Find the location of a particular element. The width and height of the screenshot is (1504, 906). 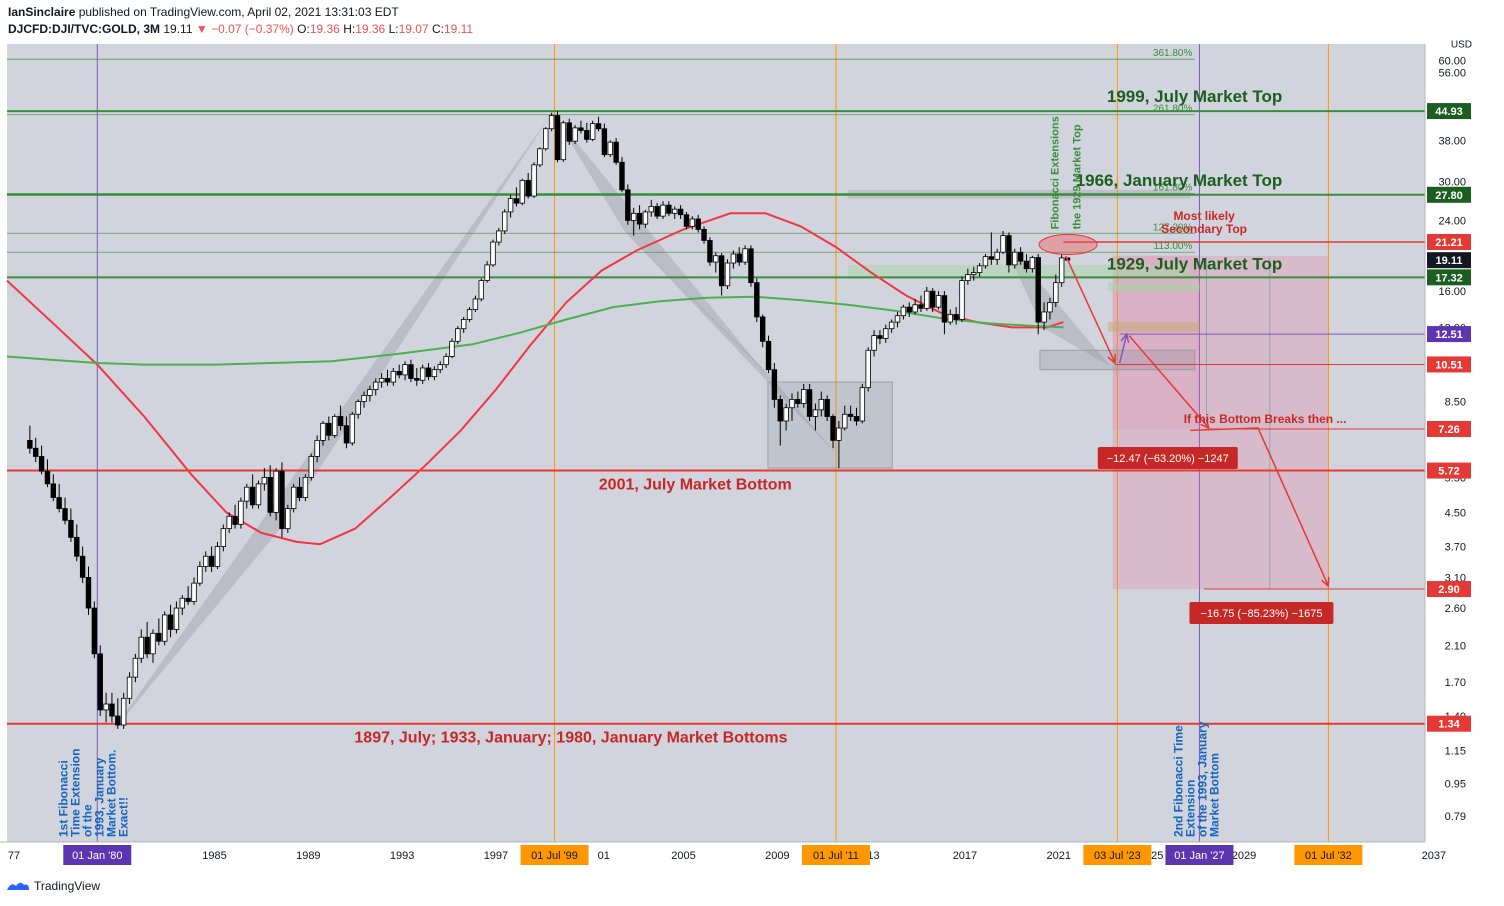

x-tick-8: 13 is located at coordinates (873, 856).